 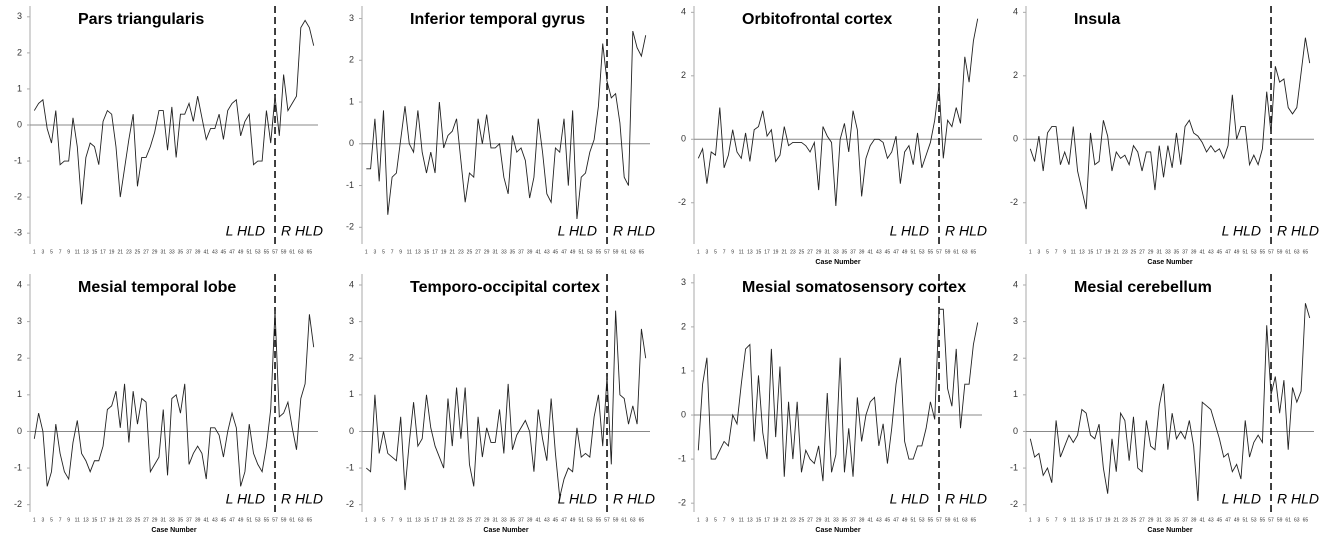 I want to click on y-tick-label: -2, so click(x=1014, y=202).